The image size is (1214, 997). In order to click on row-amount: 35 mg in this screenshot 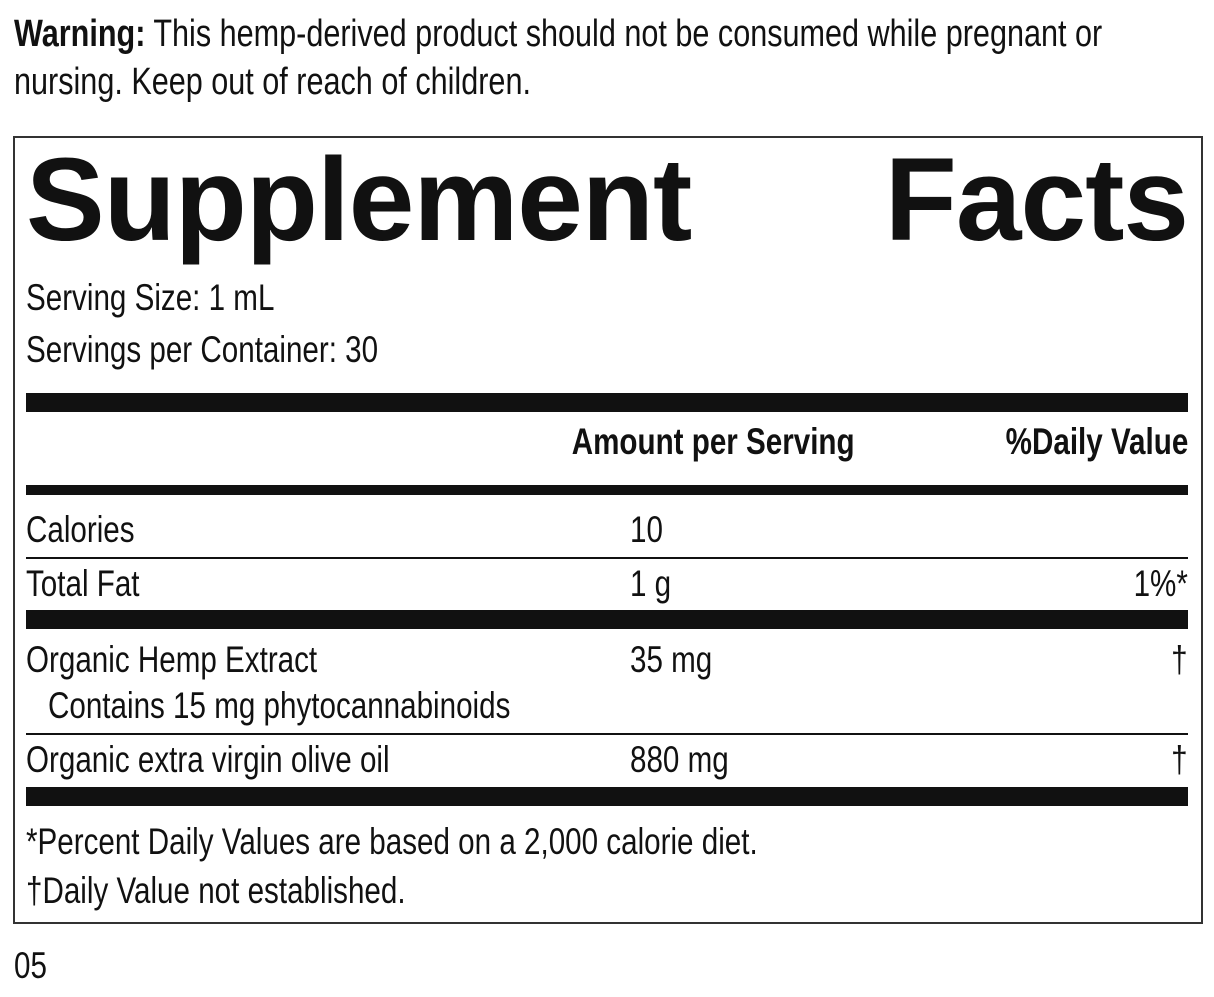, I will do `click(671, 659)`.